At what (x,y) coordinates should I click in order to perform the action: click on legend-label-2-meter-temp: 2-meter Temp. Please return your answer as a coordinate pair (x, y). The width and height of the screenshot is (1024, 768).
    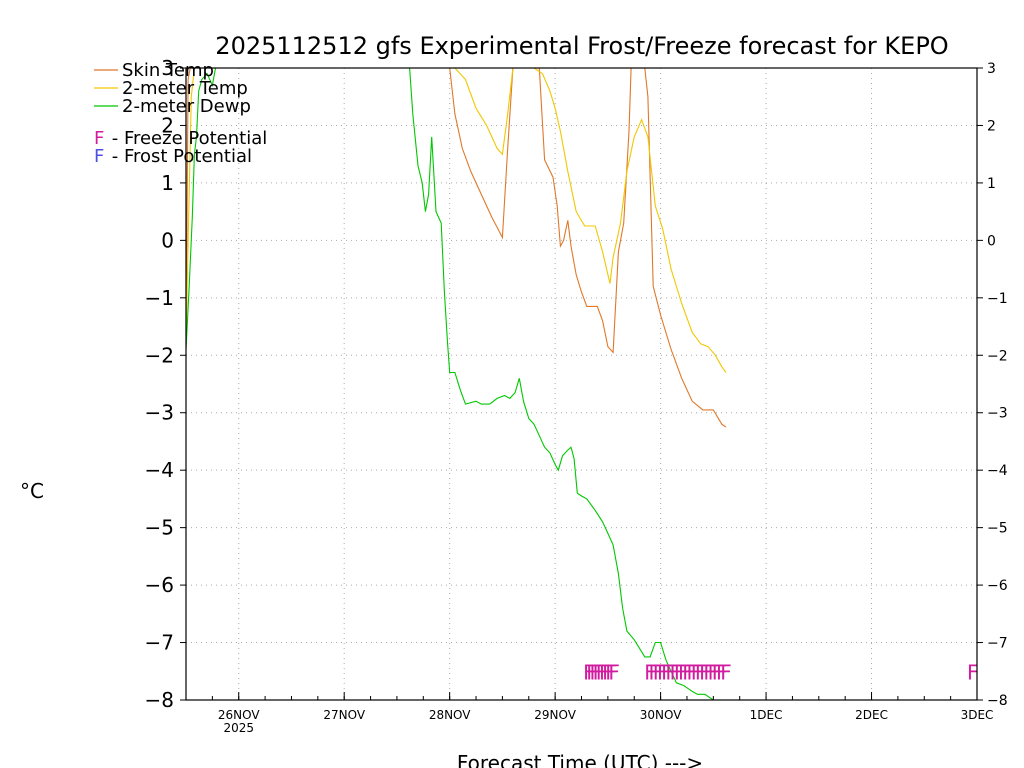
    Looking at the image, I should click on (185, 88).